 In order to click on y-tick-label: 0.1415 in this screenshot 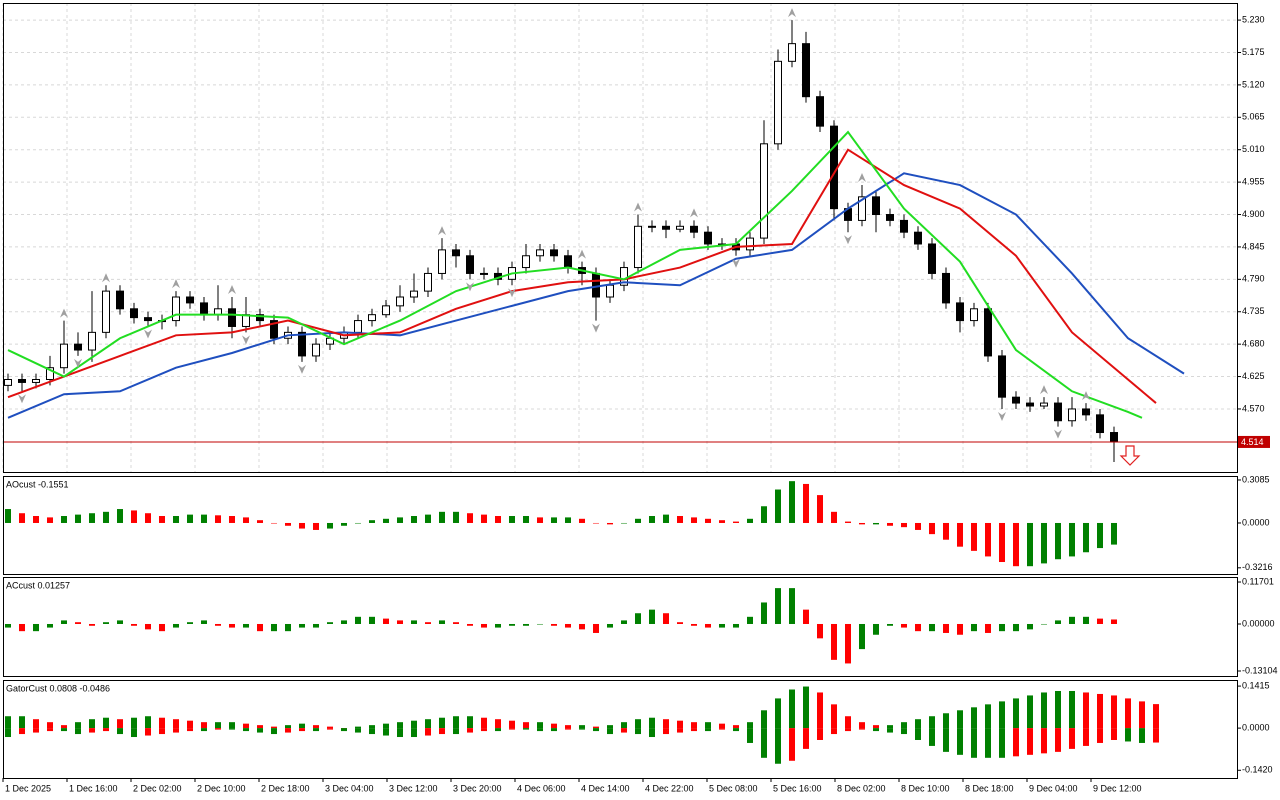, I will do `click(1256, 685)`.